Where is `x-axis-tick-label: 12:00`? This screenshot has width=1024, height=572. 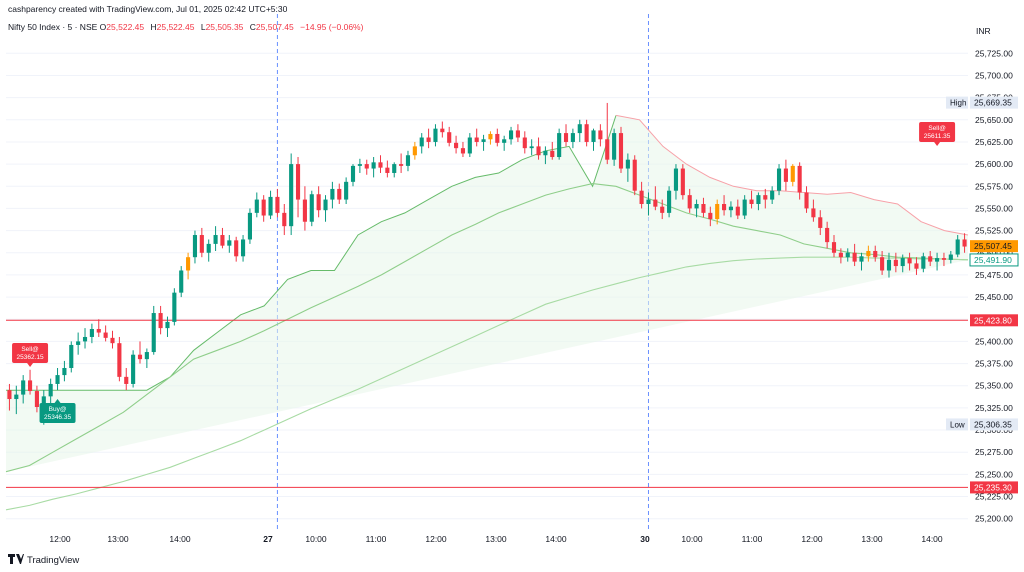
x-axis-tick-label: 12:00 is located at coordinates (436, 539).